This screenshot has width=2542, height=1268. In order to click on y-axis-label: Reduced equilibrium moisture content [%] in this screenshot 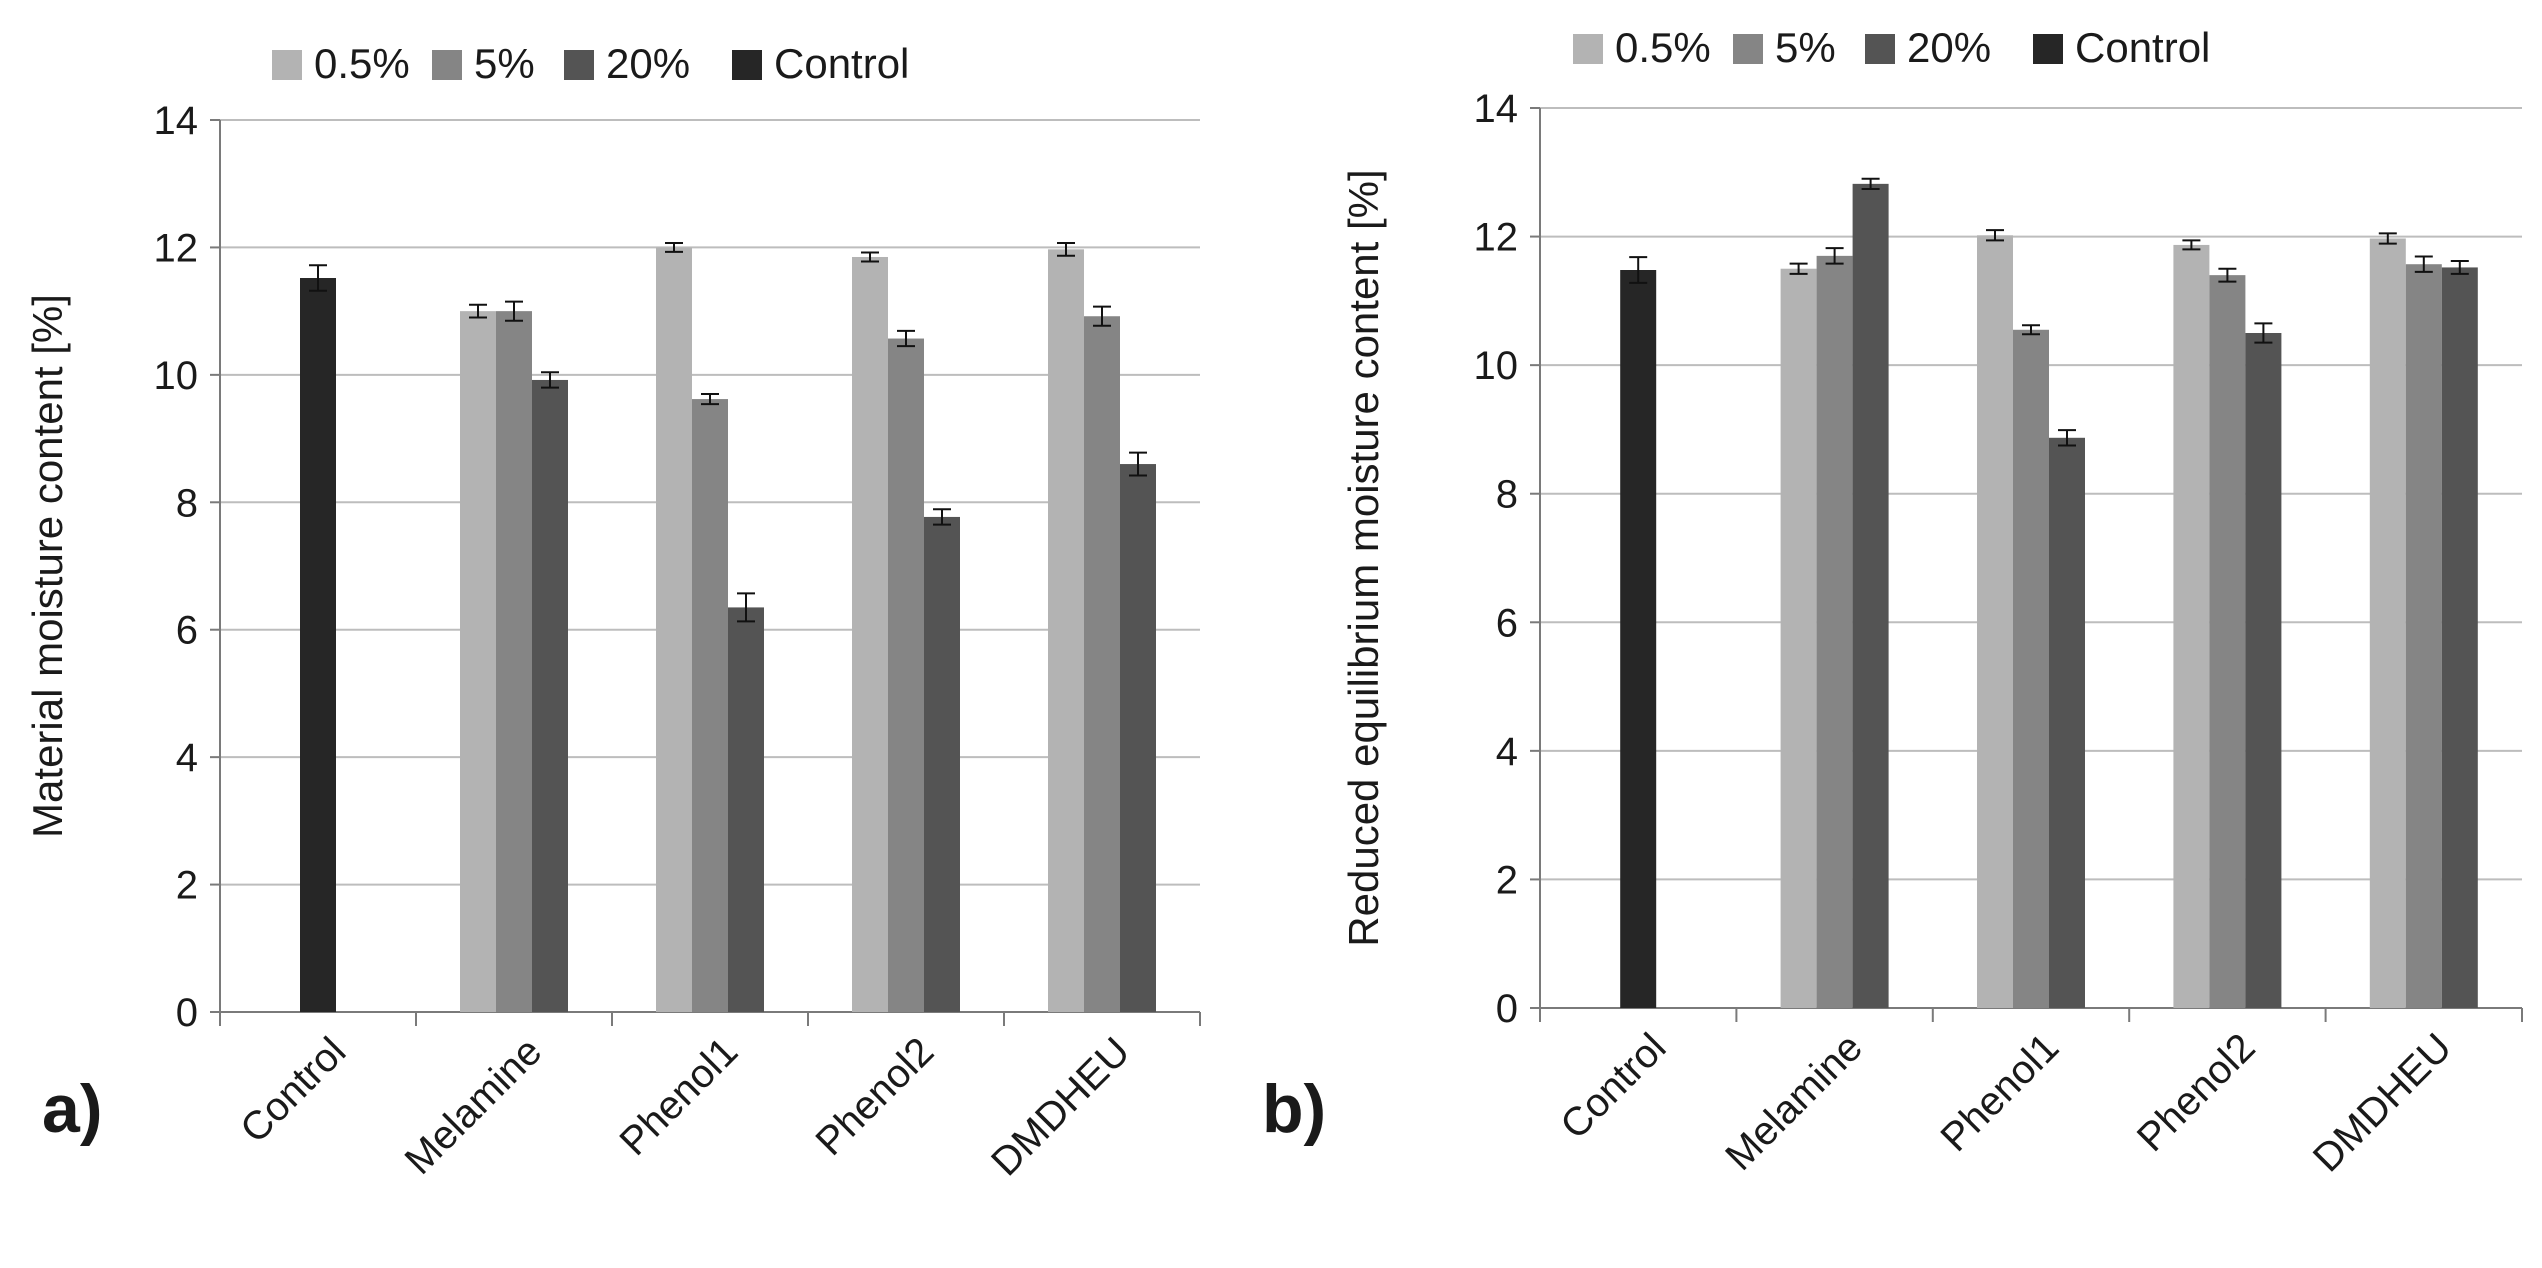, I will do `click(1363, 557)`.